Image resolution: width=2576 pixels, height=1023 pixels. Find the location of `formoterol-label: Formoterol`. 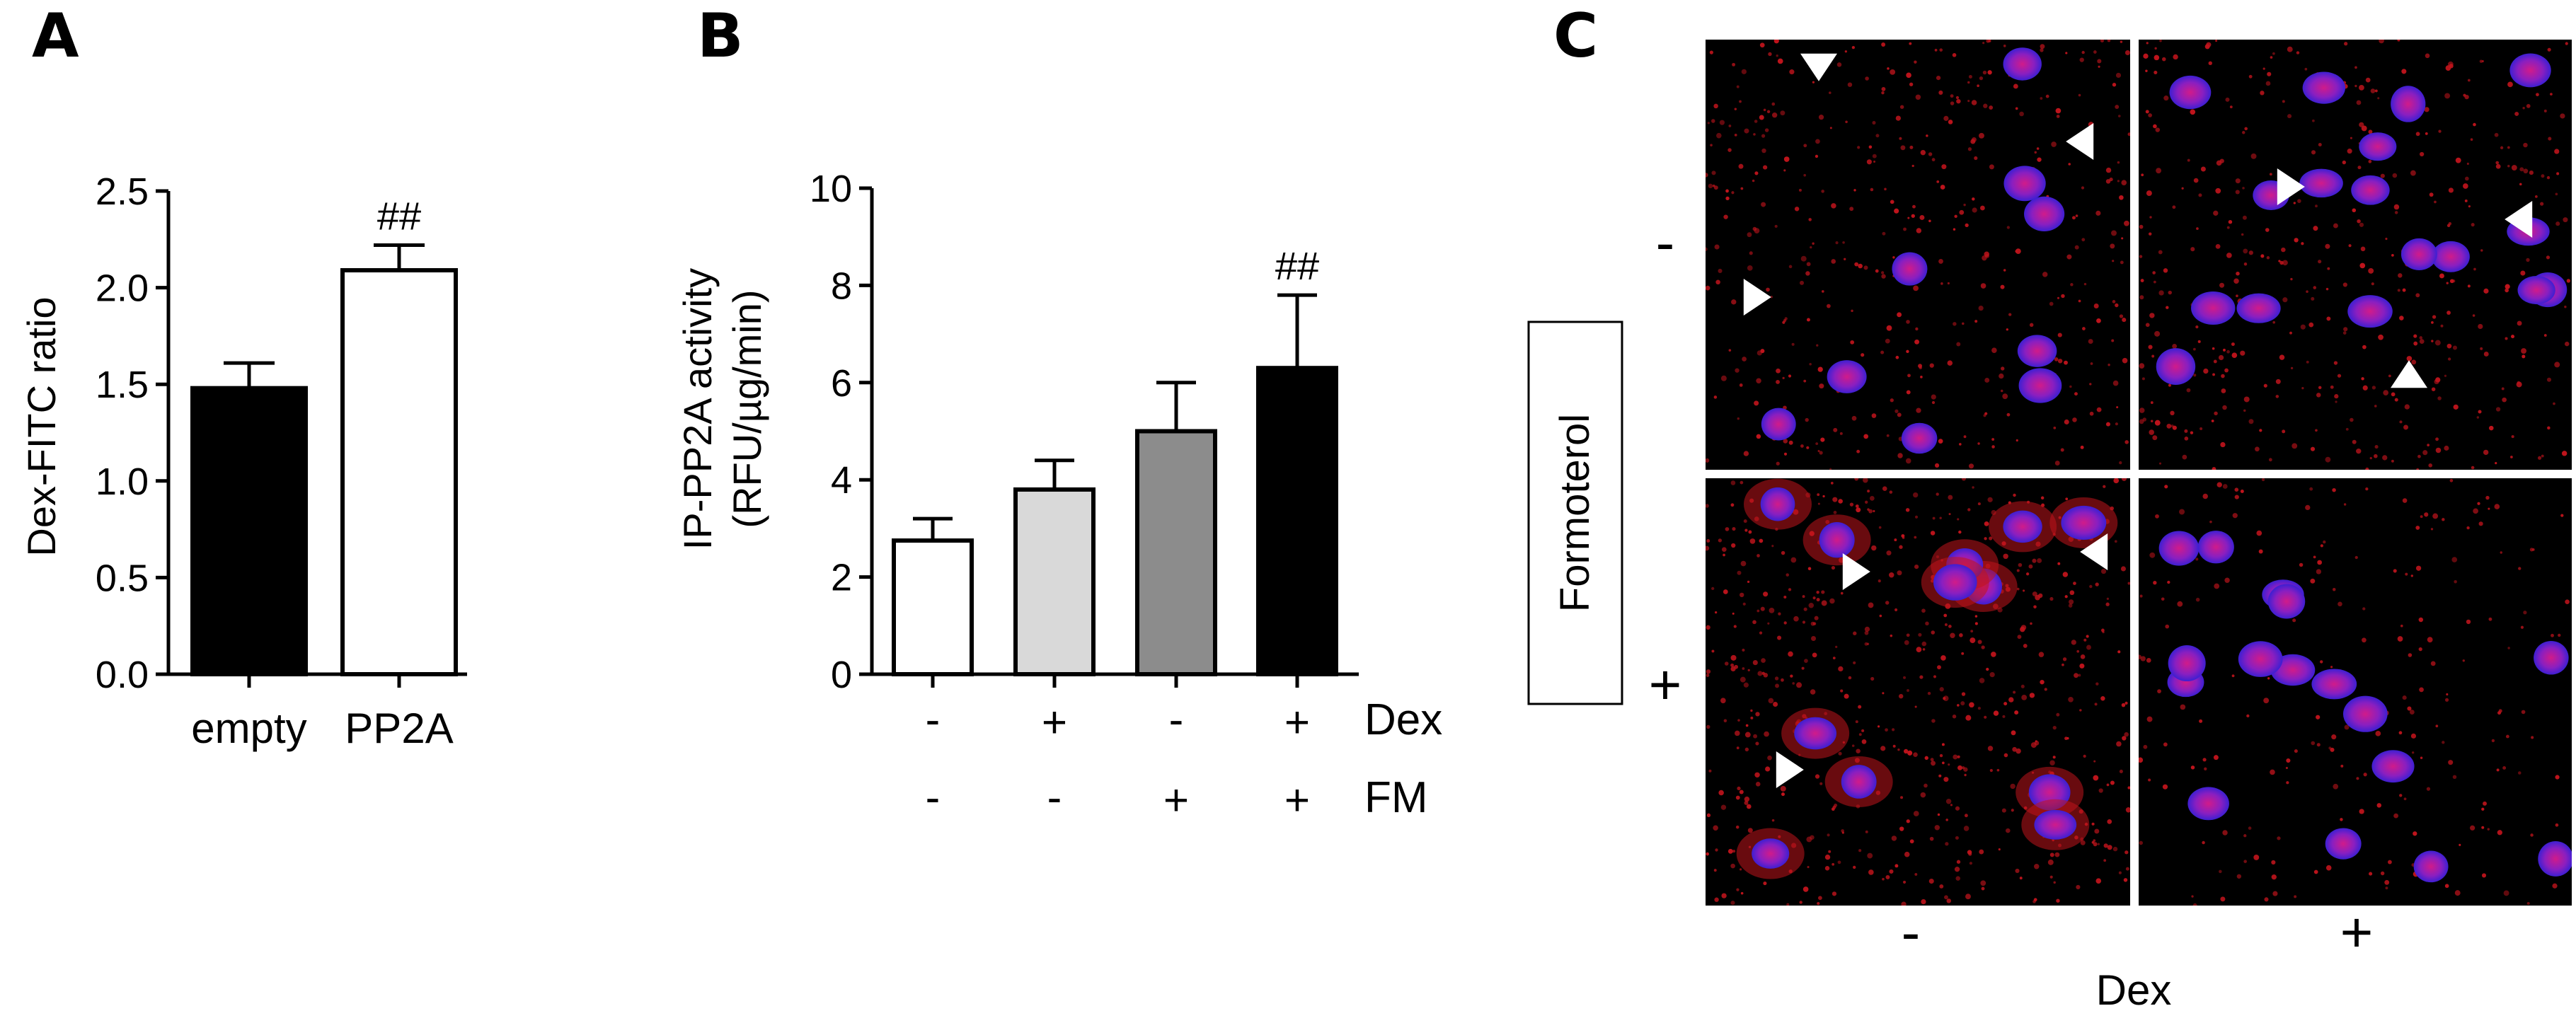

formoterol-label: Formoterol is located at coordinates (1575, 513).